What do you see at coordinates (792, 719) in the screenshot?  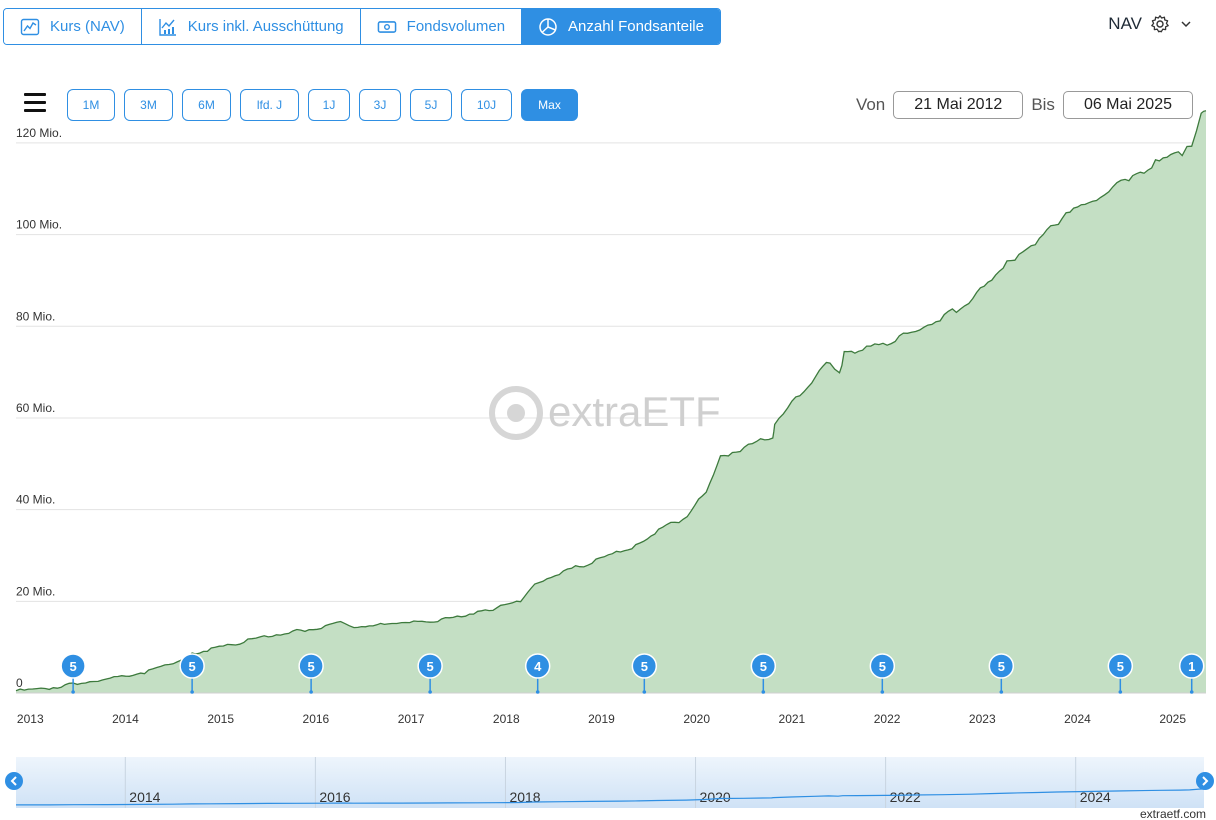 I see `x-tick-label: 2021` at bounding box center [792, 719].